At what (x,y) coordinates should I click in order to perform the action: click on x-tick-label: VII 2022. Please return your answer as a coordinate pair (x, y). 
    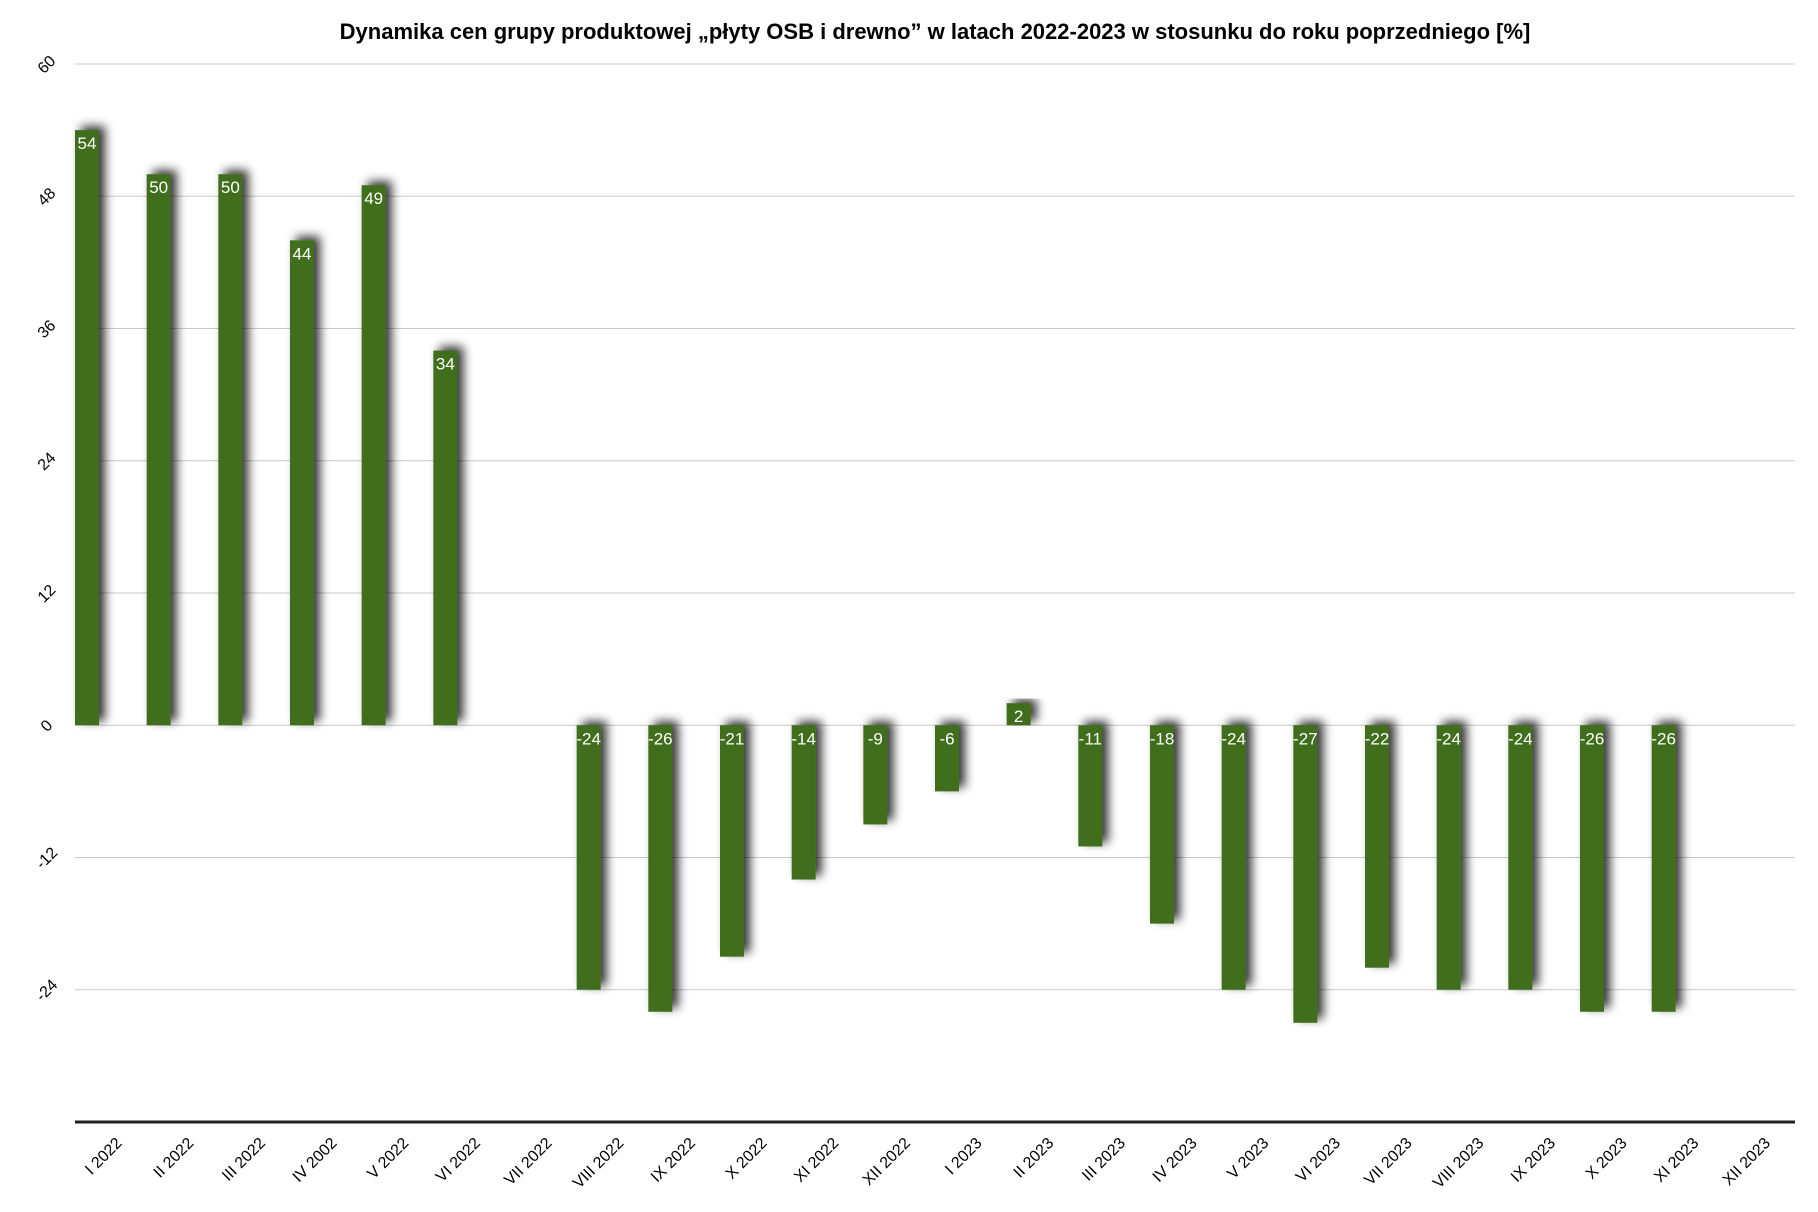
    Looking at the image, I should click on (528, 1162).